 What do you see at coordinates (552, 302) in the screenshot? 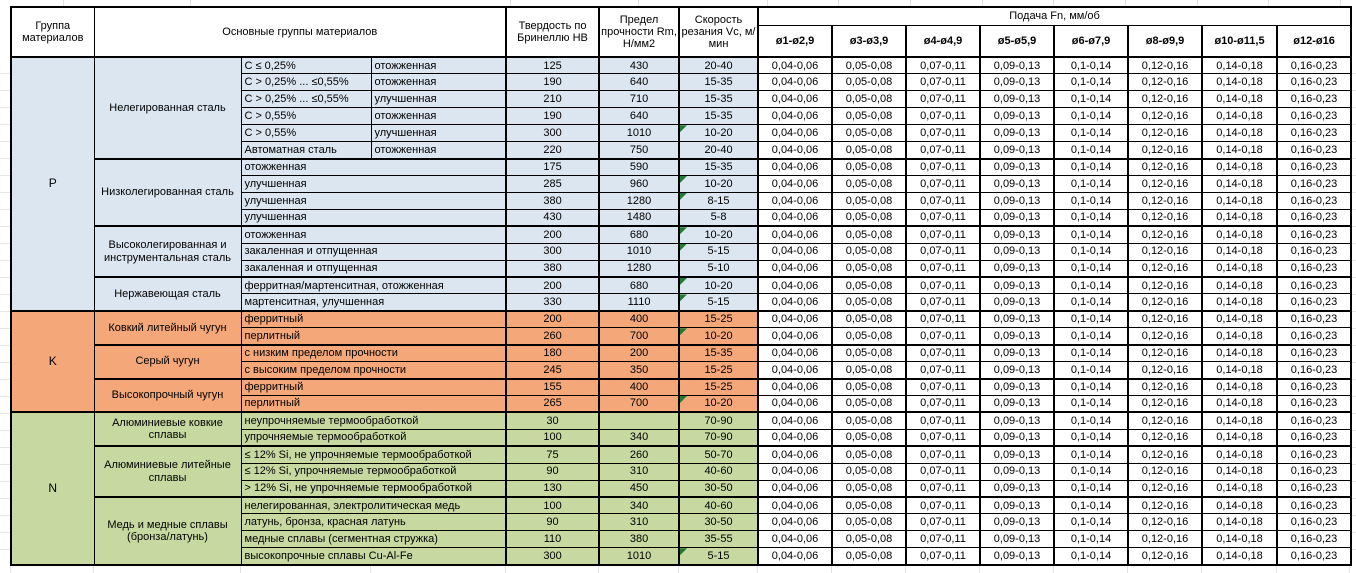
I see `hb-cell: 330` at bounding box center [552, 302].